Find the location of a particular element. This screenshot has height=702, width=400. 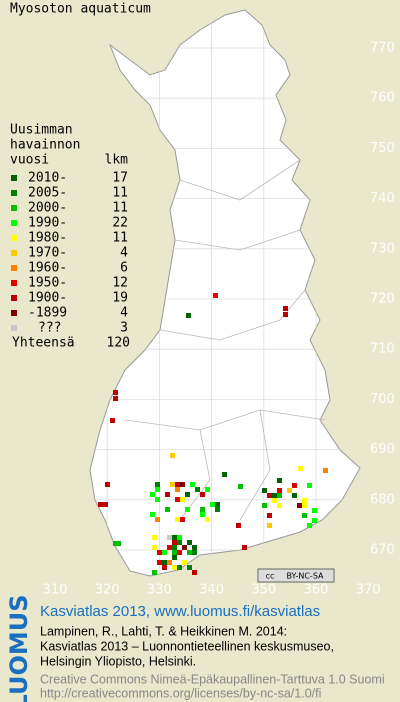

y-label: 730 is located at coordinates (382, 248).